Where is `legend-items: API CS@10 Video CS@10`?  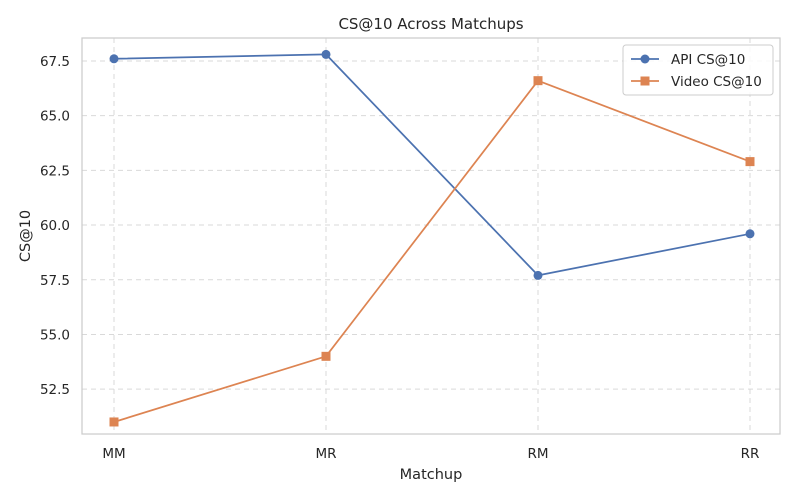 legend-items: API CS@10 Video CS@10 is located at coordinates (696, 71).